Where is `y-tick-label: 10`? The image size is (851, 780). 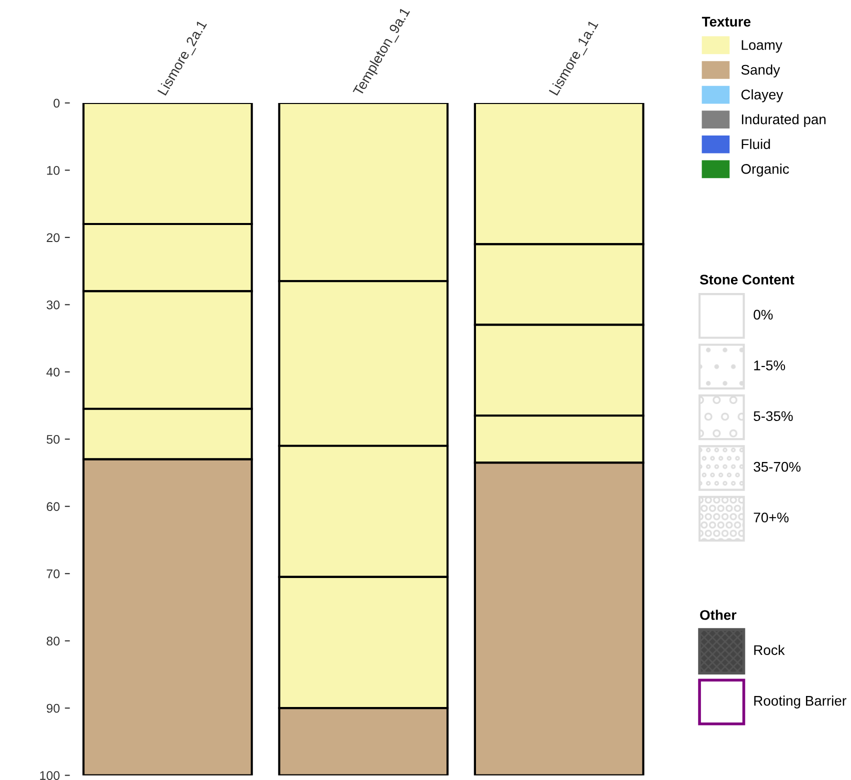 y-tick-label: 10 is located at coordinates (53, 170).